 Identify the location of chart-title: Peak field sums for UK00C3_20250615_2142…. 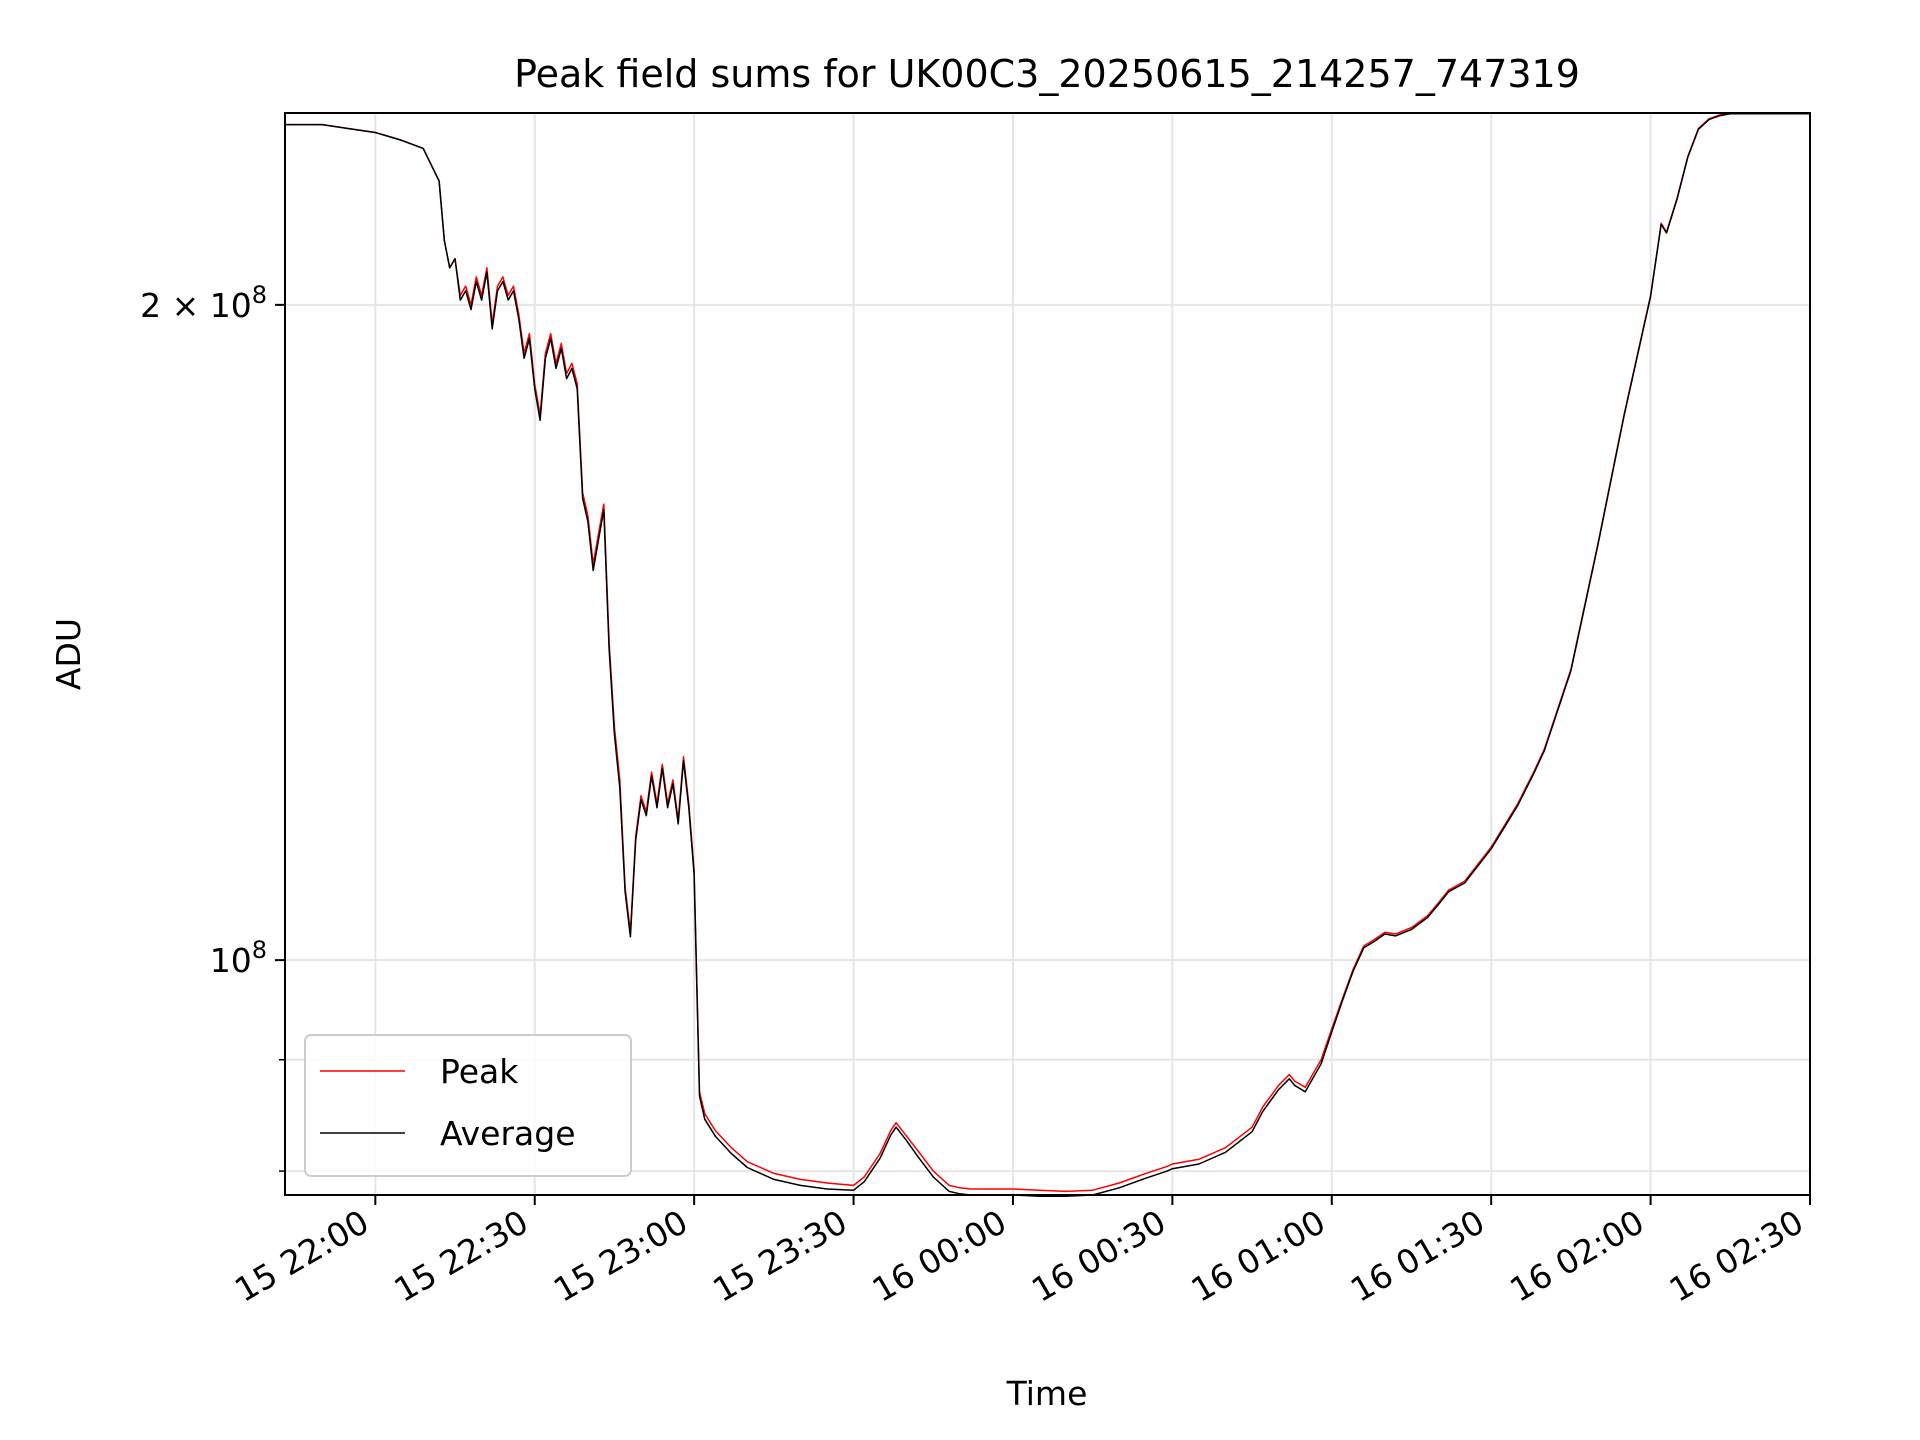
(1047, 74).